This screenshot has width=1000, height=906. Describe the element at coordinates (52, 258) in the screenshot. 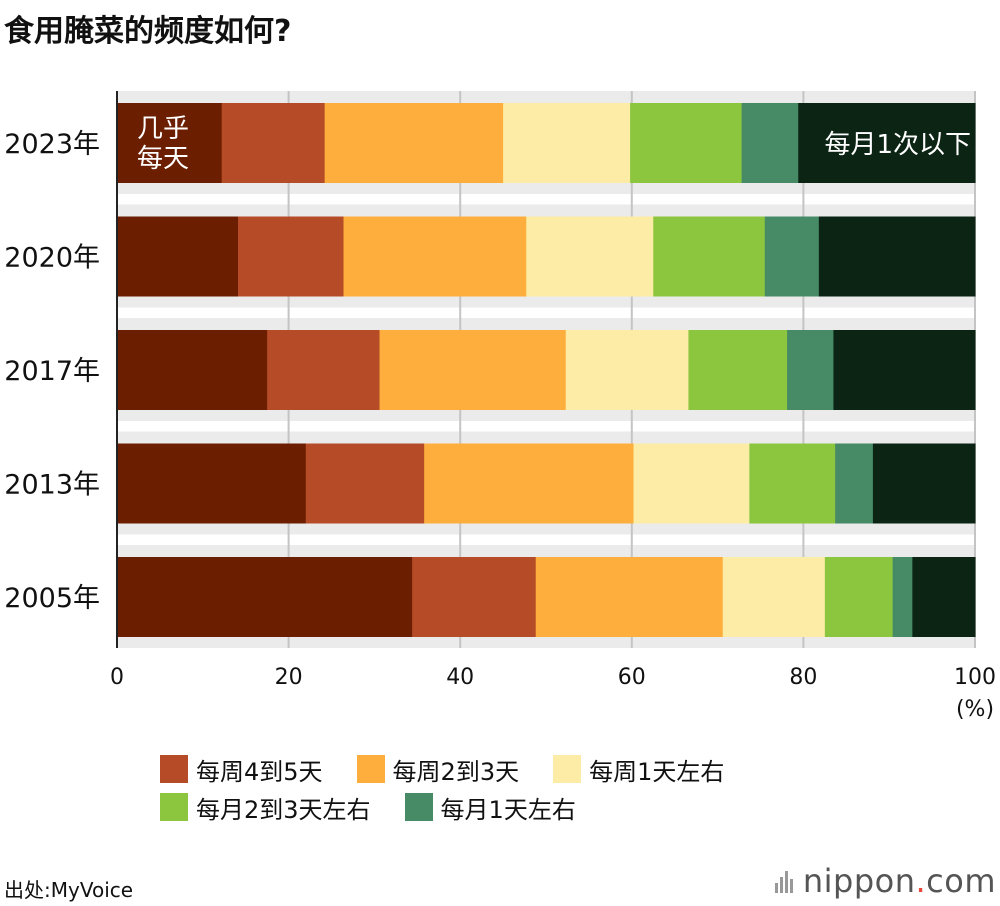

I see `y-tick-label: 2020年` at that location.